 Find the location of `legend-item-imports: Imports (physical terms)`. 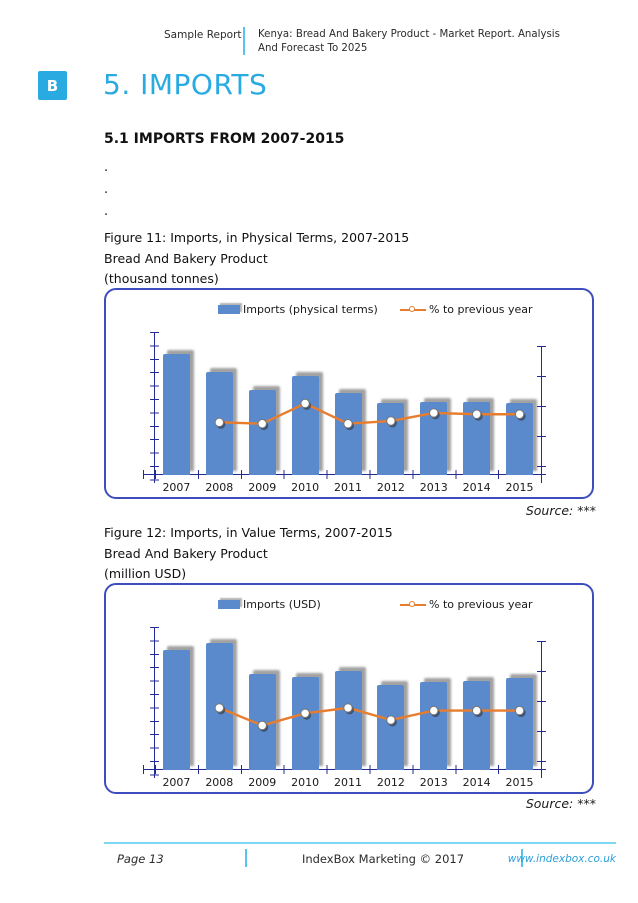

legend-item-imports: Imports (physical terms) is located at coordinates (298, 309).